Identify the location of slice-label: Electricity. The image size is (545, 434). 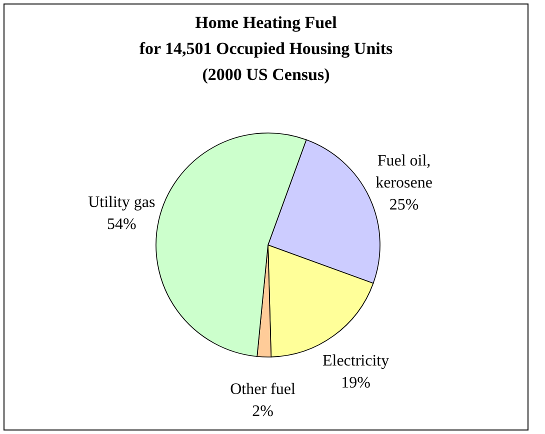
(356, 361).